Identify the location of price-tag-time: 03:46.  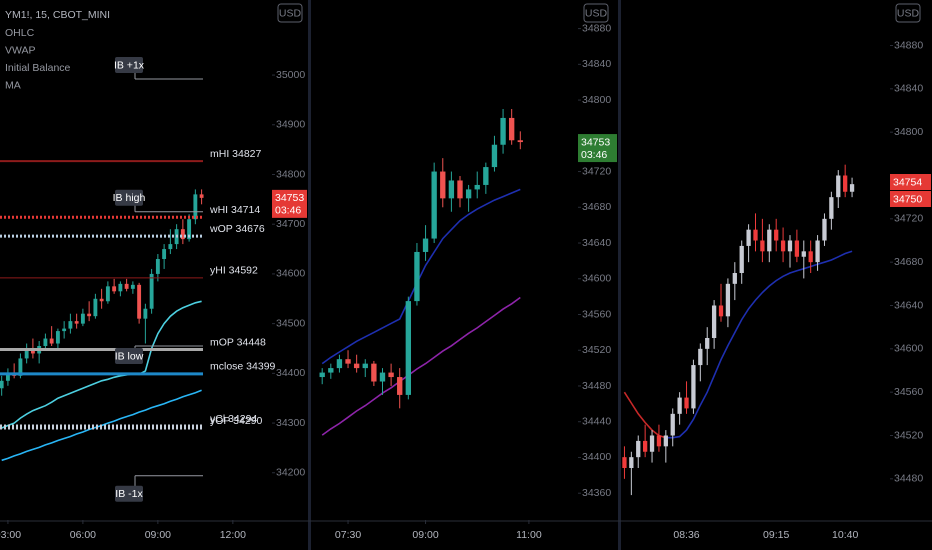
(594, 155).